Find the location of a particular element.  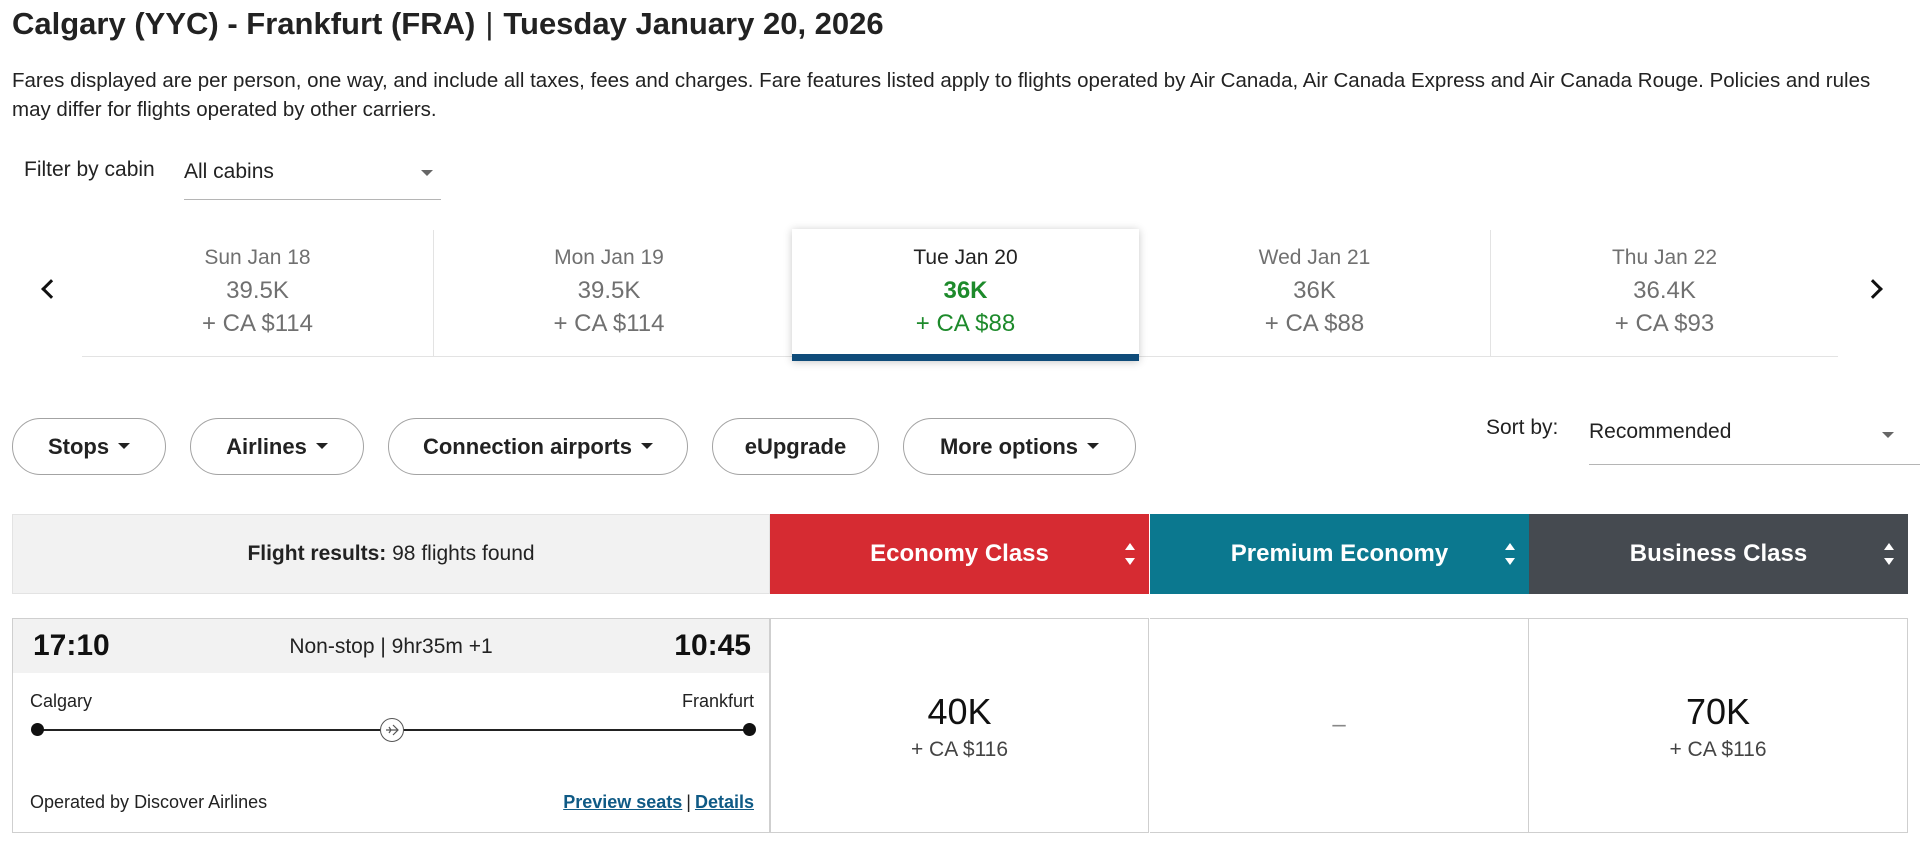

connection-airports-filter-label: Connection airports is located at coordinates (527, 446).